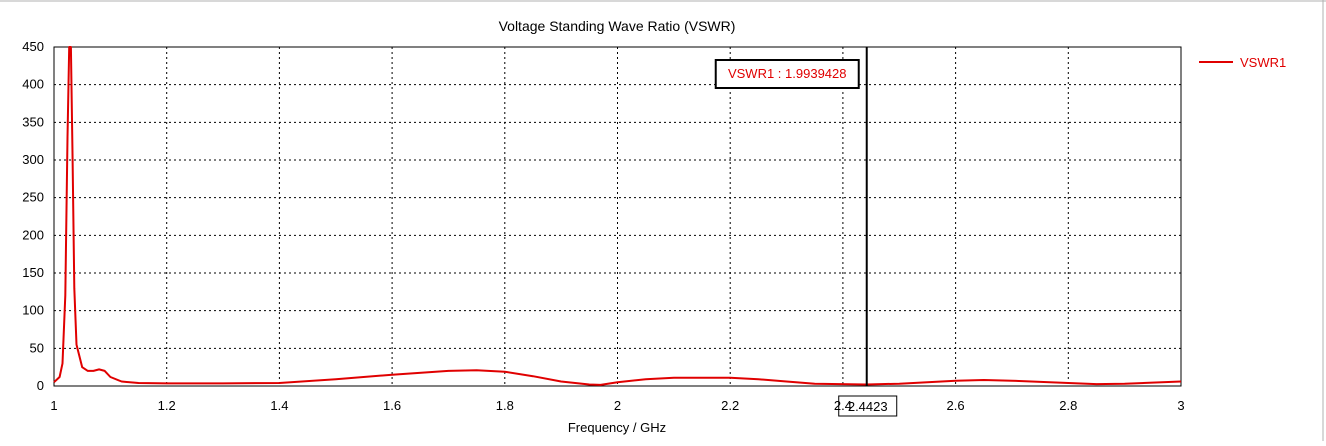 The image size is (1326, 446). What do you see at coordinates (1068, 405) in the screenshot?
I see `x-tick-label: 2.8` at bounding box center [1068, 405].